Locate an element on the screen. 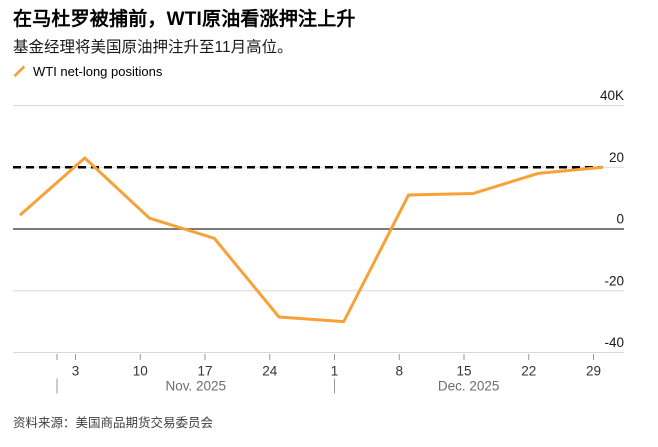  svg-text: 20 is located at coordinates (616, 157).